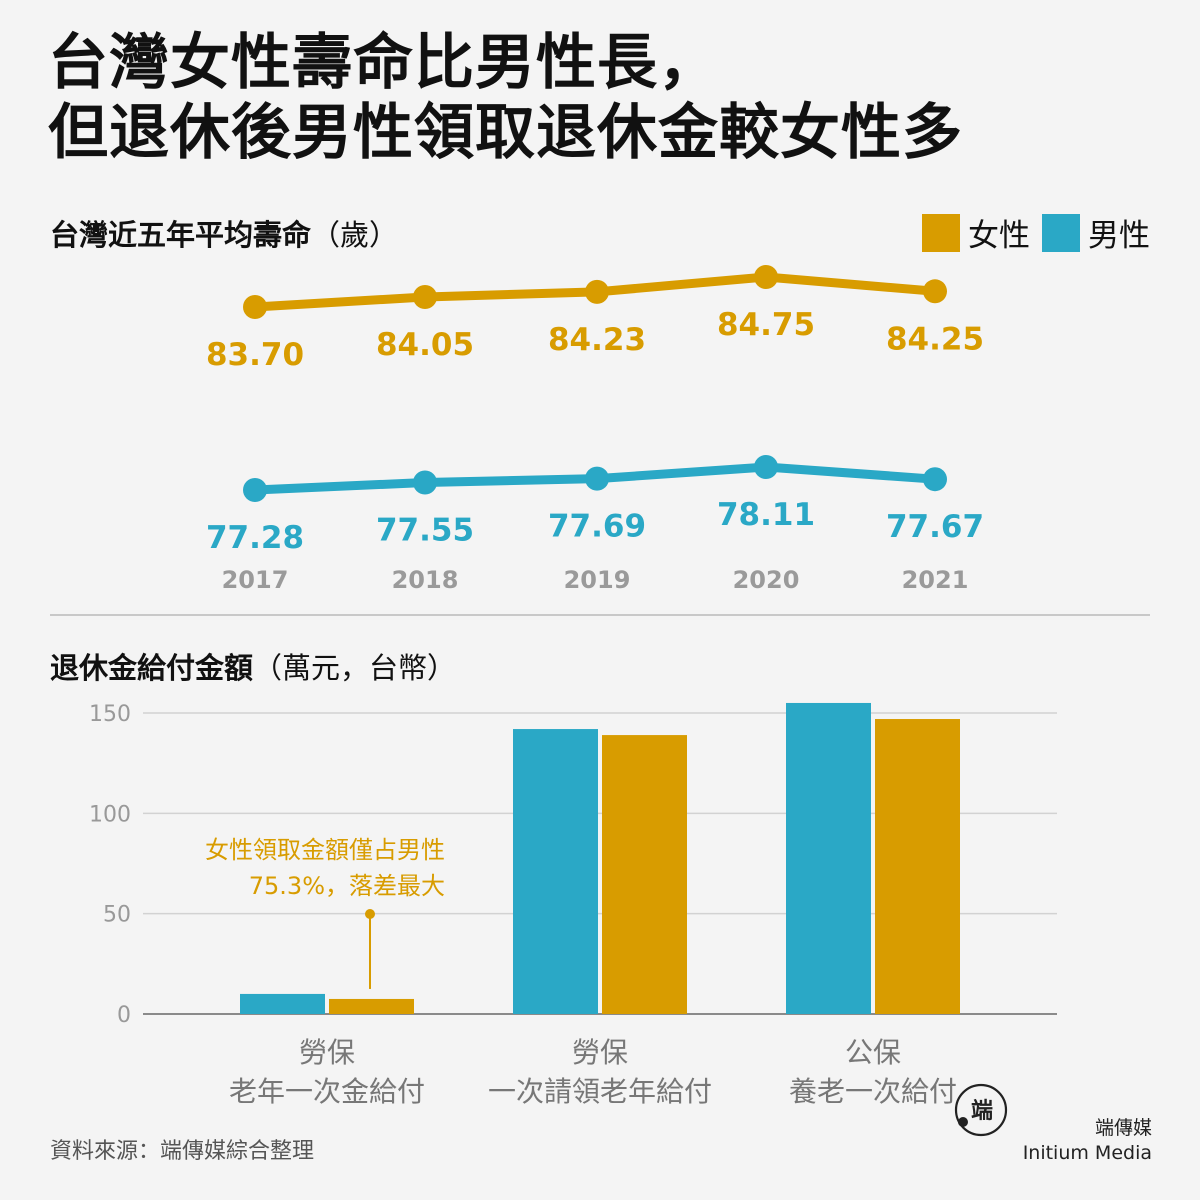  I want to click on point-male-2021, so click(935, 479).